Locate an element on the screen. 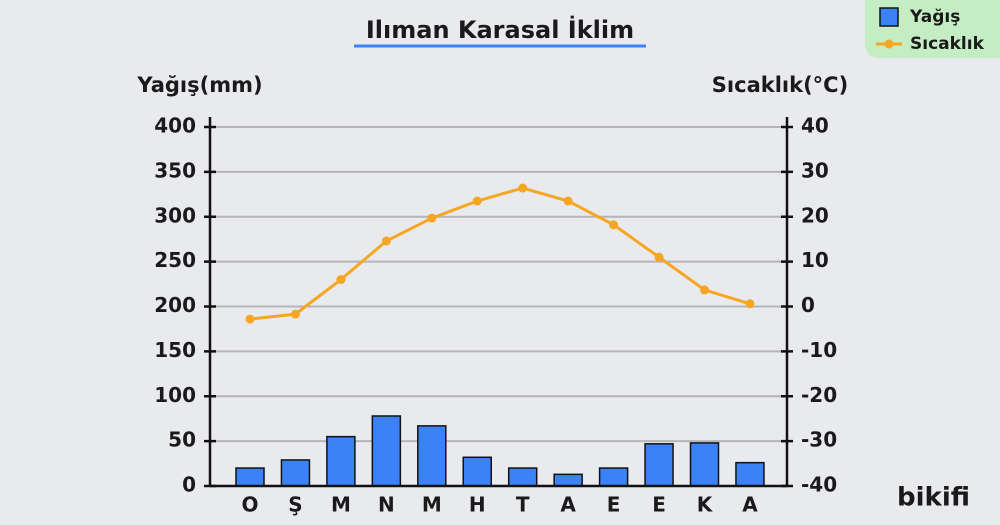 The height and width of the screenshot is (525, 1000). y-tick-label: 150 is located at coordinates (175, 350).